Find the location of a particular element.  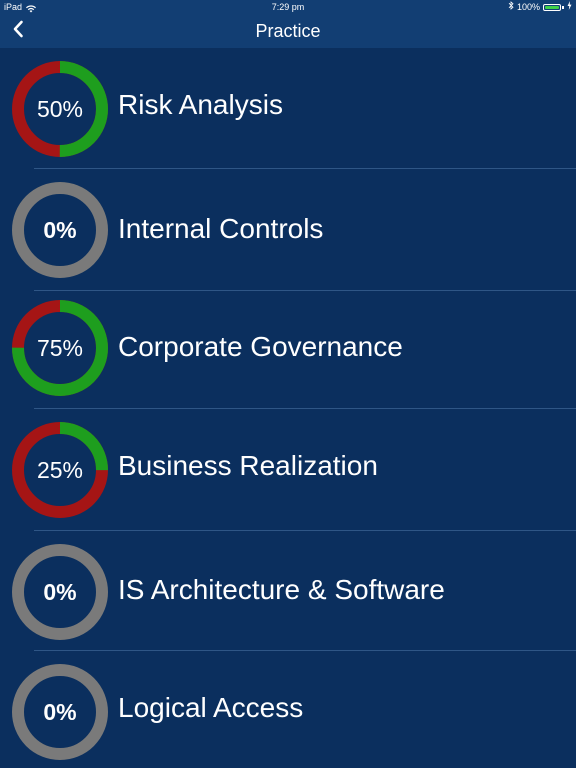

chevron-left-icon is located at coordinates (18, 31).